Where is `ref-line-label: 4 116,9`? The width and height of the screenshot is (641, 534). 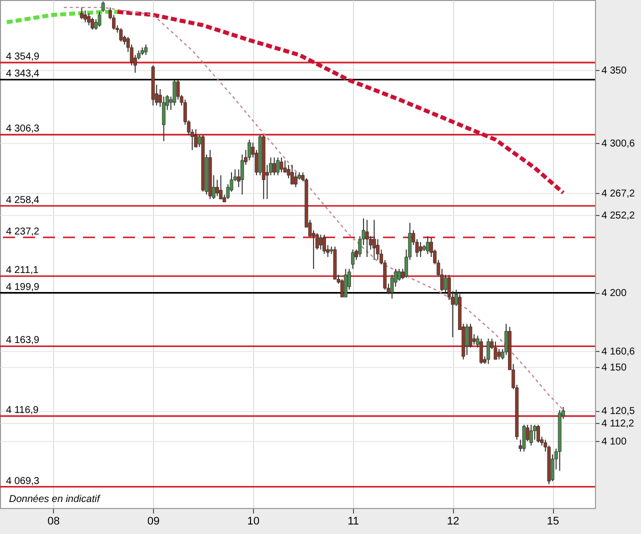
ref-line-label: 4 116,9 is located at coordinates (23, 410).